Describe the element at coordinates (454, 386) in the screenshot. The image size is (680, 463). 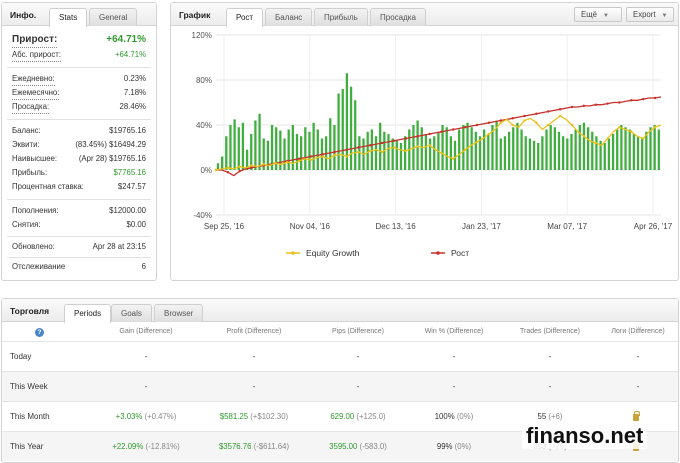
I see `cell-win: -` at that location.